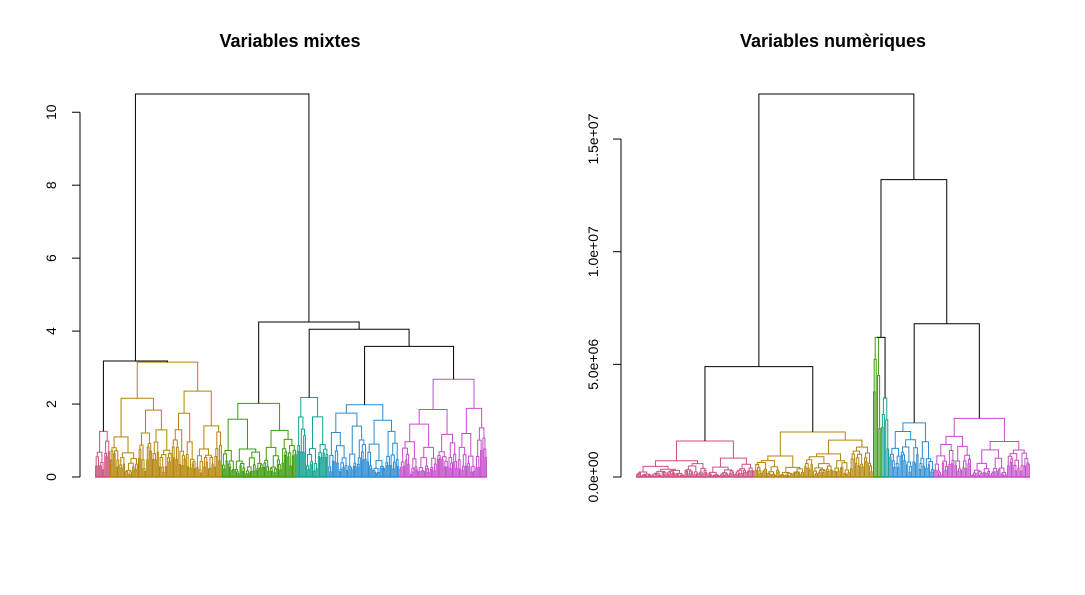  Describe the element at coordinates (289, 41) in the screenshot. I see `chart-title: Variables mixtes` at that location.